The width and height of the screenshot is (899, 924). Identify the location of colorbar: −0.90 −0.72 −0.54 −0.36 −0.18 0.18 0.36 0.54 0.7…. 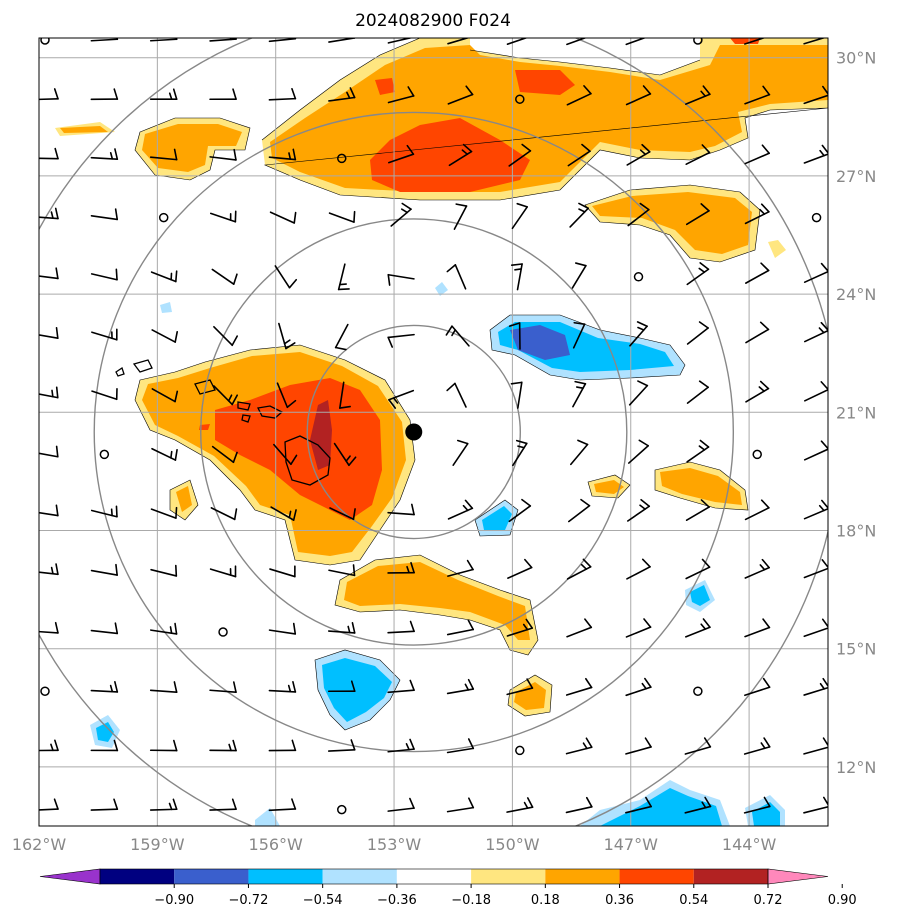
(448, 888).